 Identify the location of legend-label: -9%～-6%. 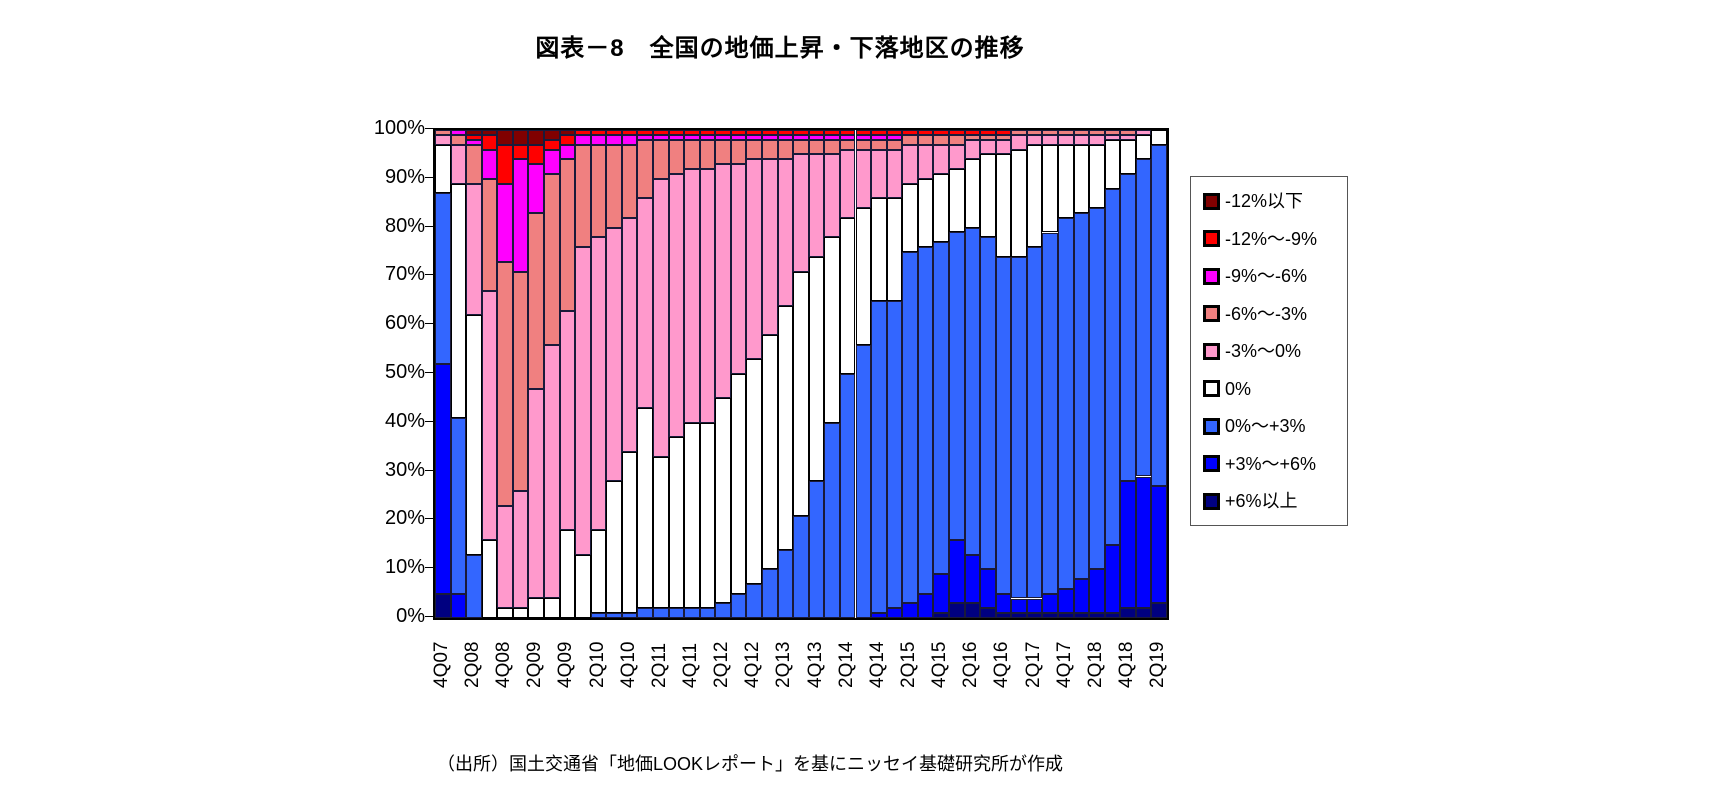
(1266, 276).